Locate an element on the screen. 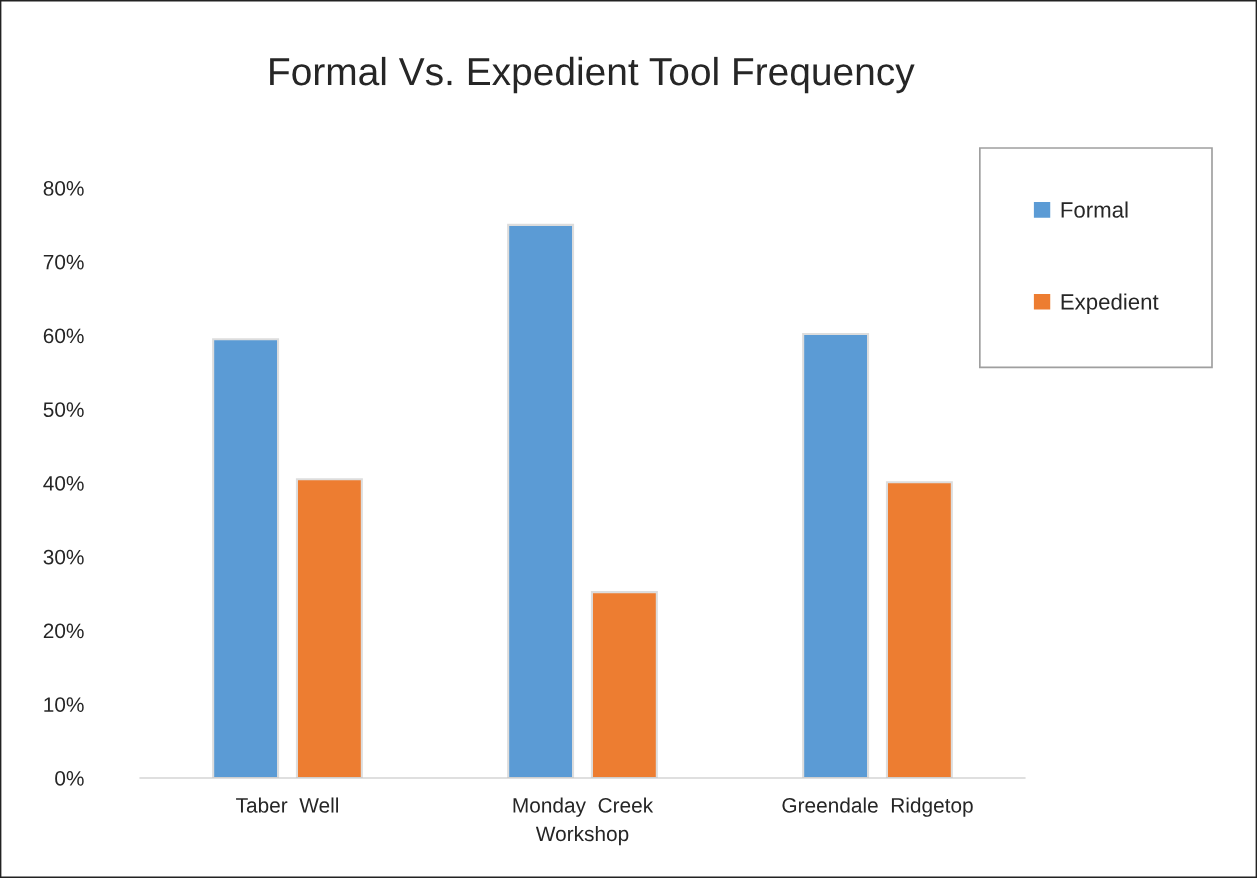  y-tick-label: 0% is located at coordinates (69, 778).